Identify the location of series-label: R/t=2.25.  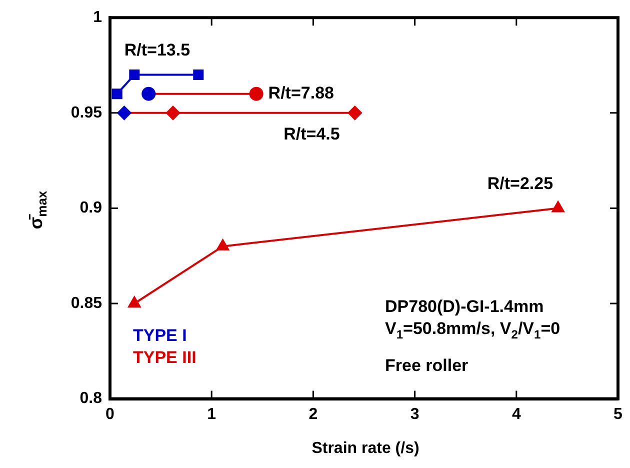
(520, 183).